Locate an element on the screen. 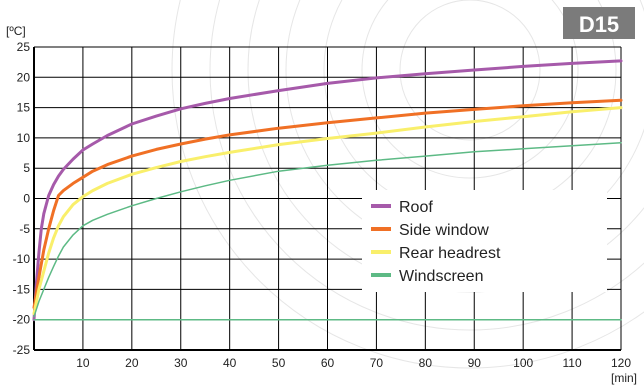  y-tick-label: -10 is located at coordinates (22, 259).